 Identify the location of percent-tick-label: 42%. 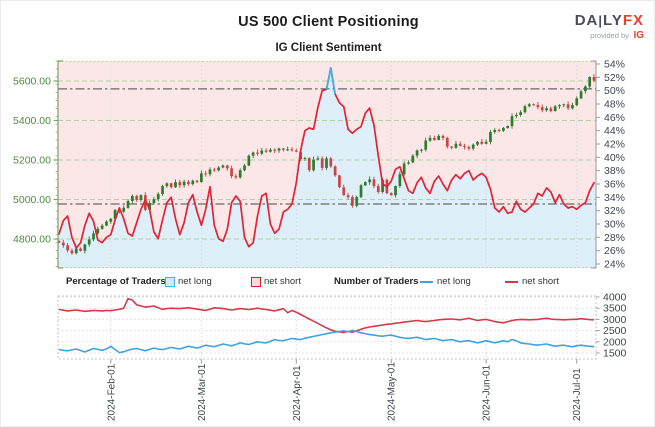
(614, 145).